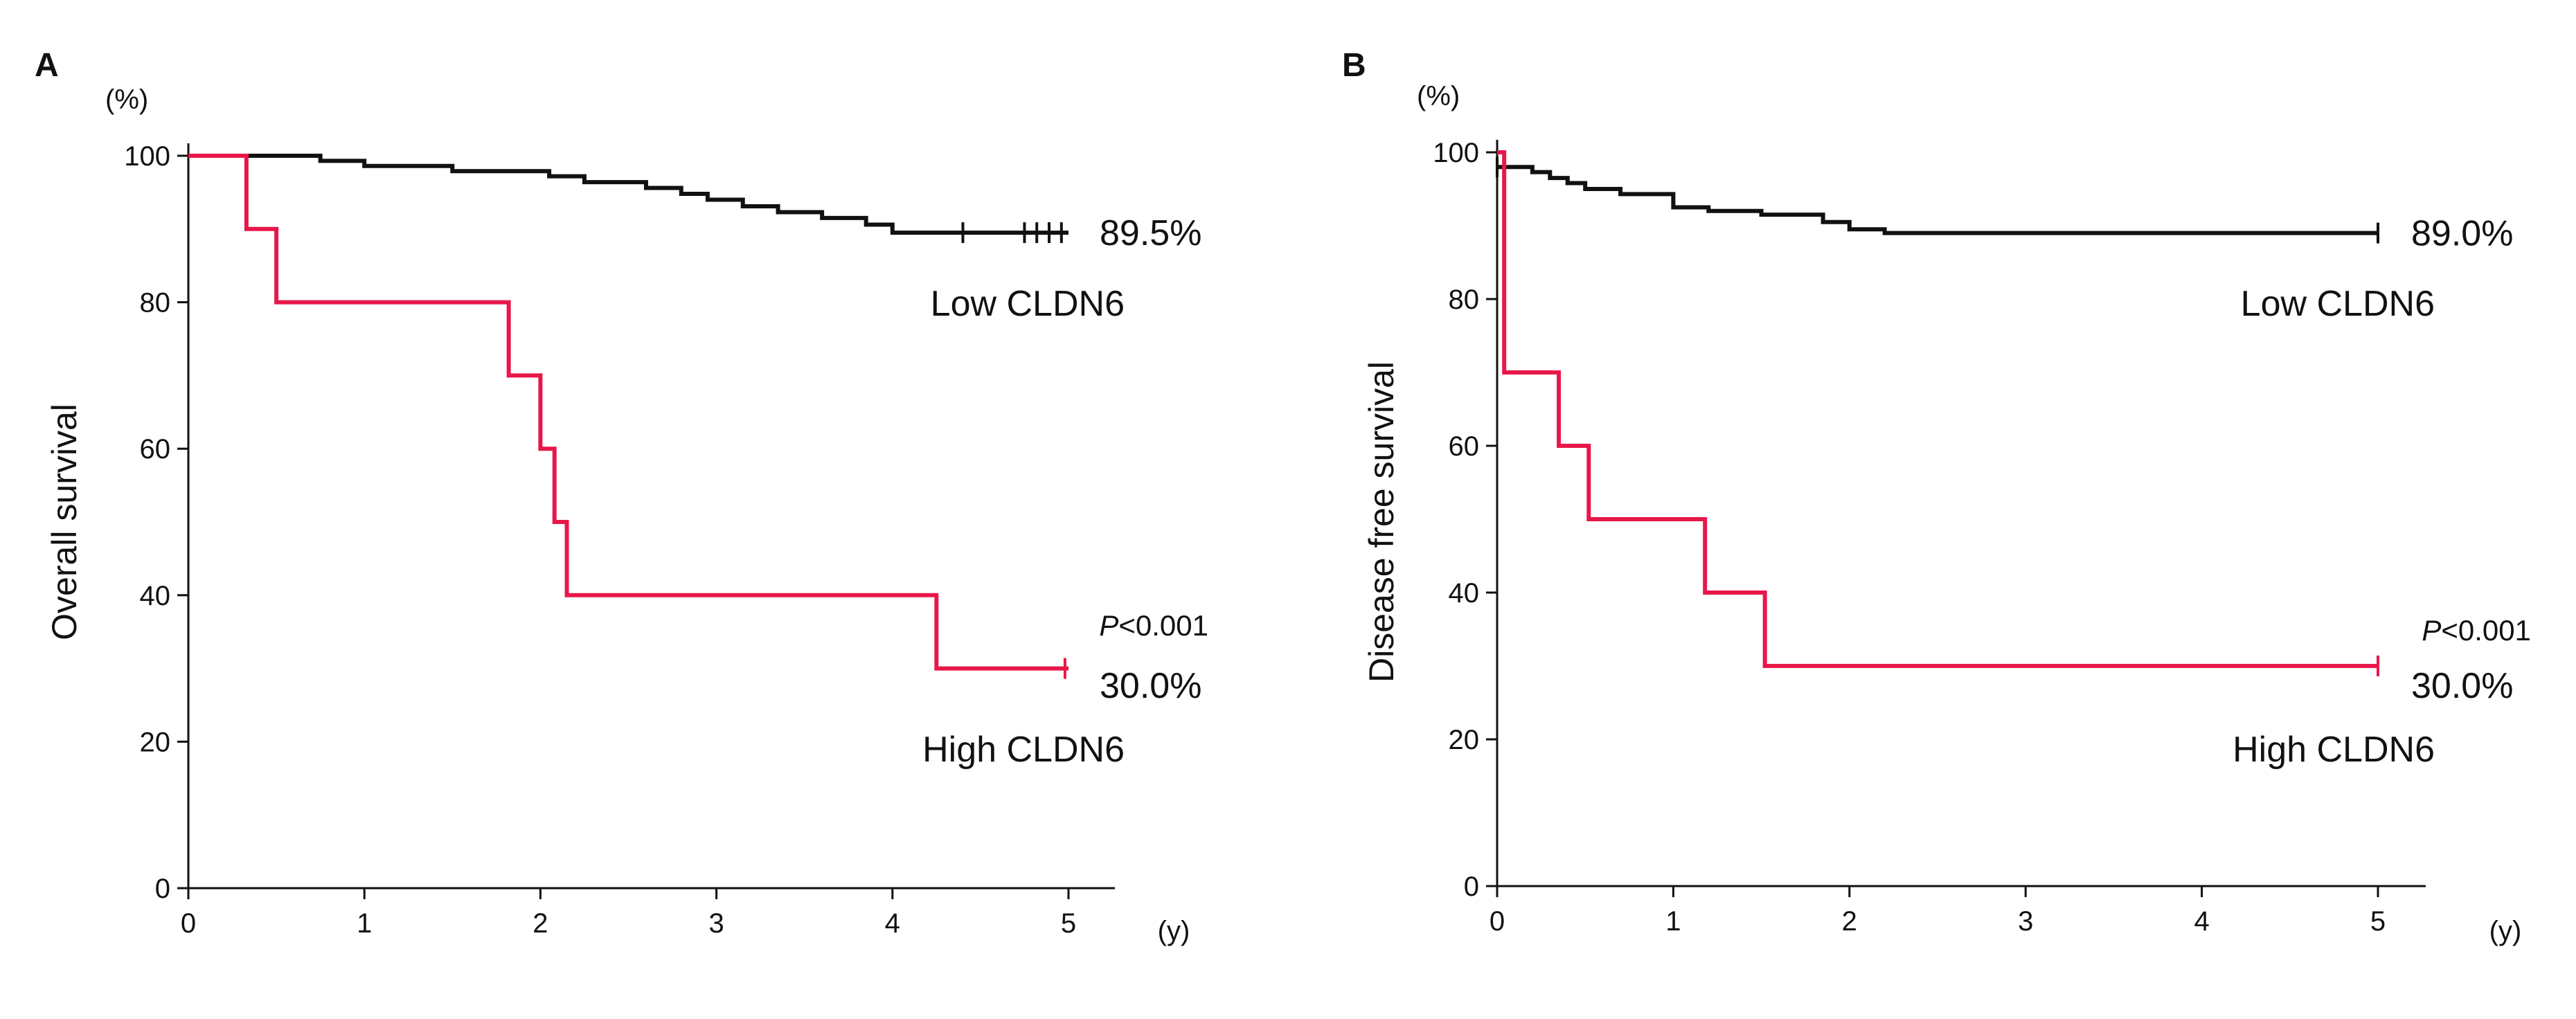  What do you see at coordinates (2462, 234) in the screenshot?
I see `low-cldn6-end-value: 89.0%` at bounding box center [2462, 234].